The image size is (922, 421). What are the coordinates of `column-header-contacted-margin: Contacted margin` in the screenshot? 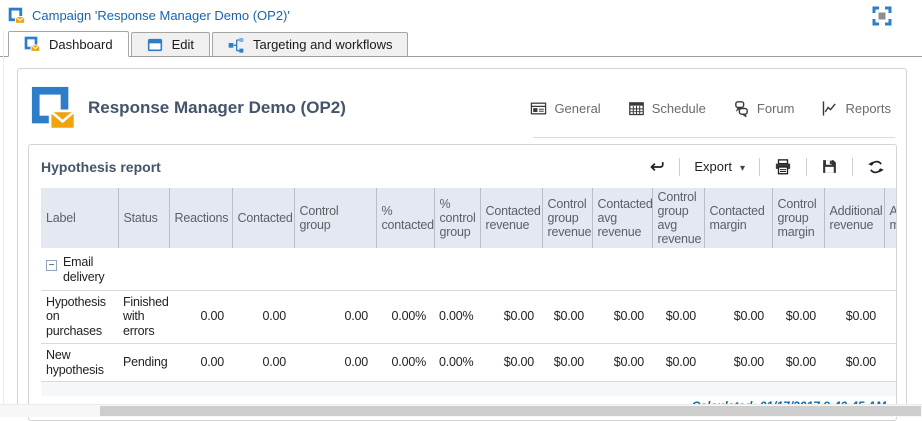 It's located at (738, 218).